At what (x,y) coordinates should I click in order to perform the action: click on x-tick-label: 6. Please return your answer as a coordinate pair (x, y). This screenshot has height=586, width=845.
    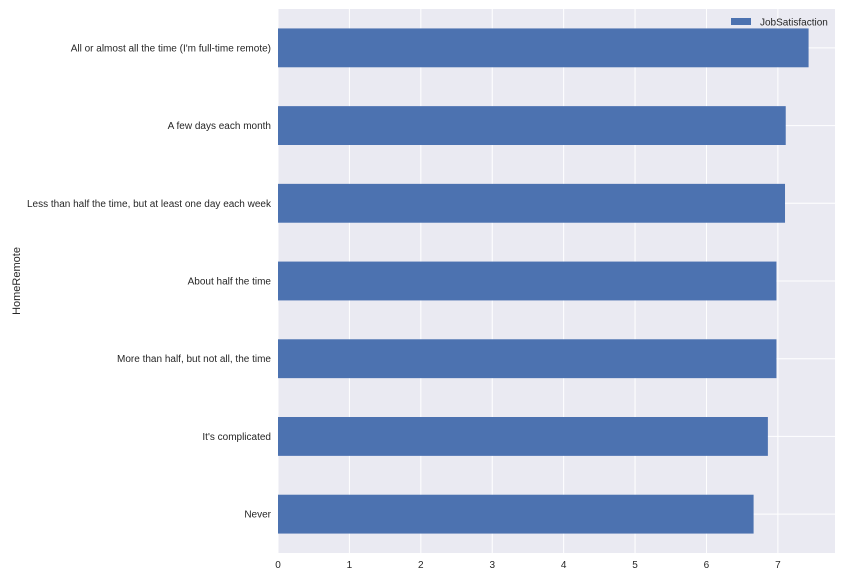
    Looking at the image, I should click on (707, 565).